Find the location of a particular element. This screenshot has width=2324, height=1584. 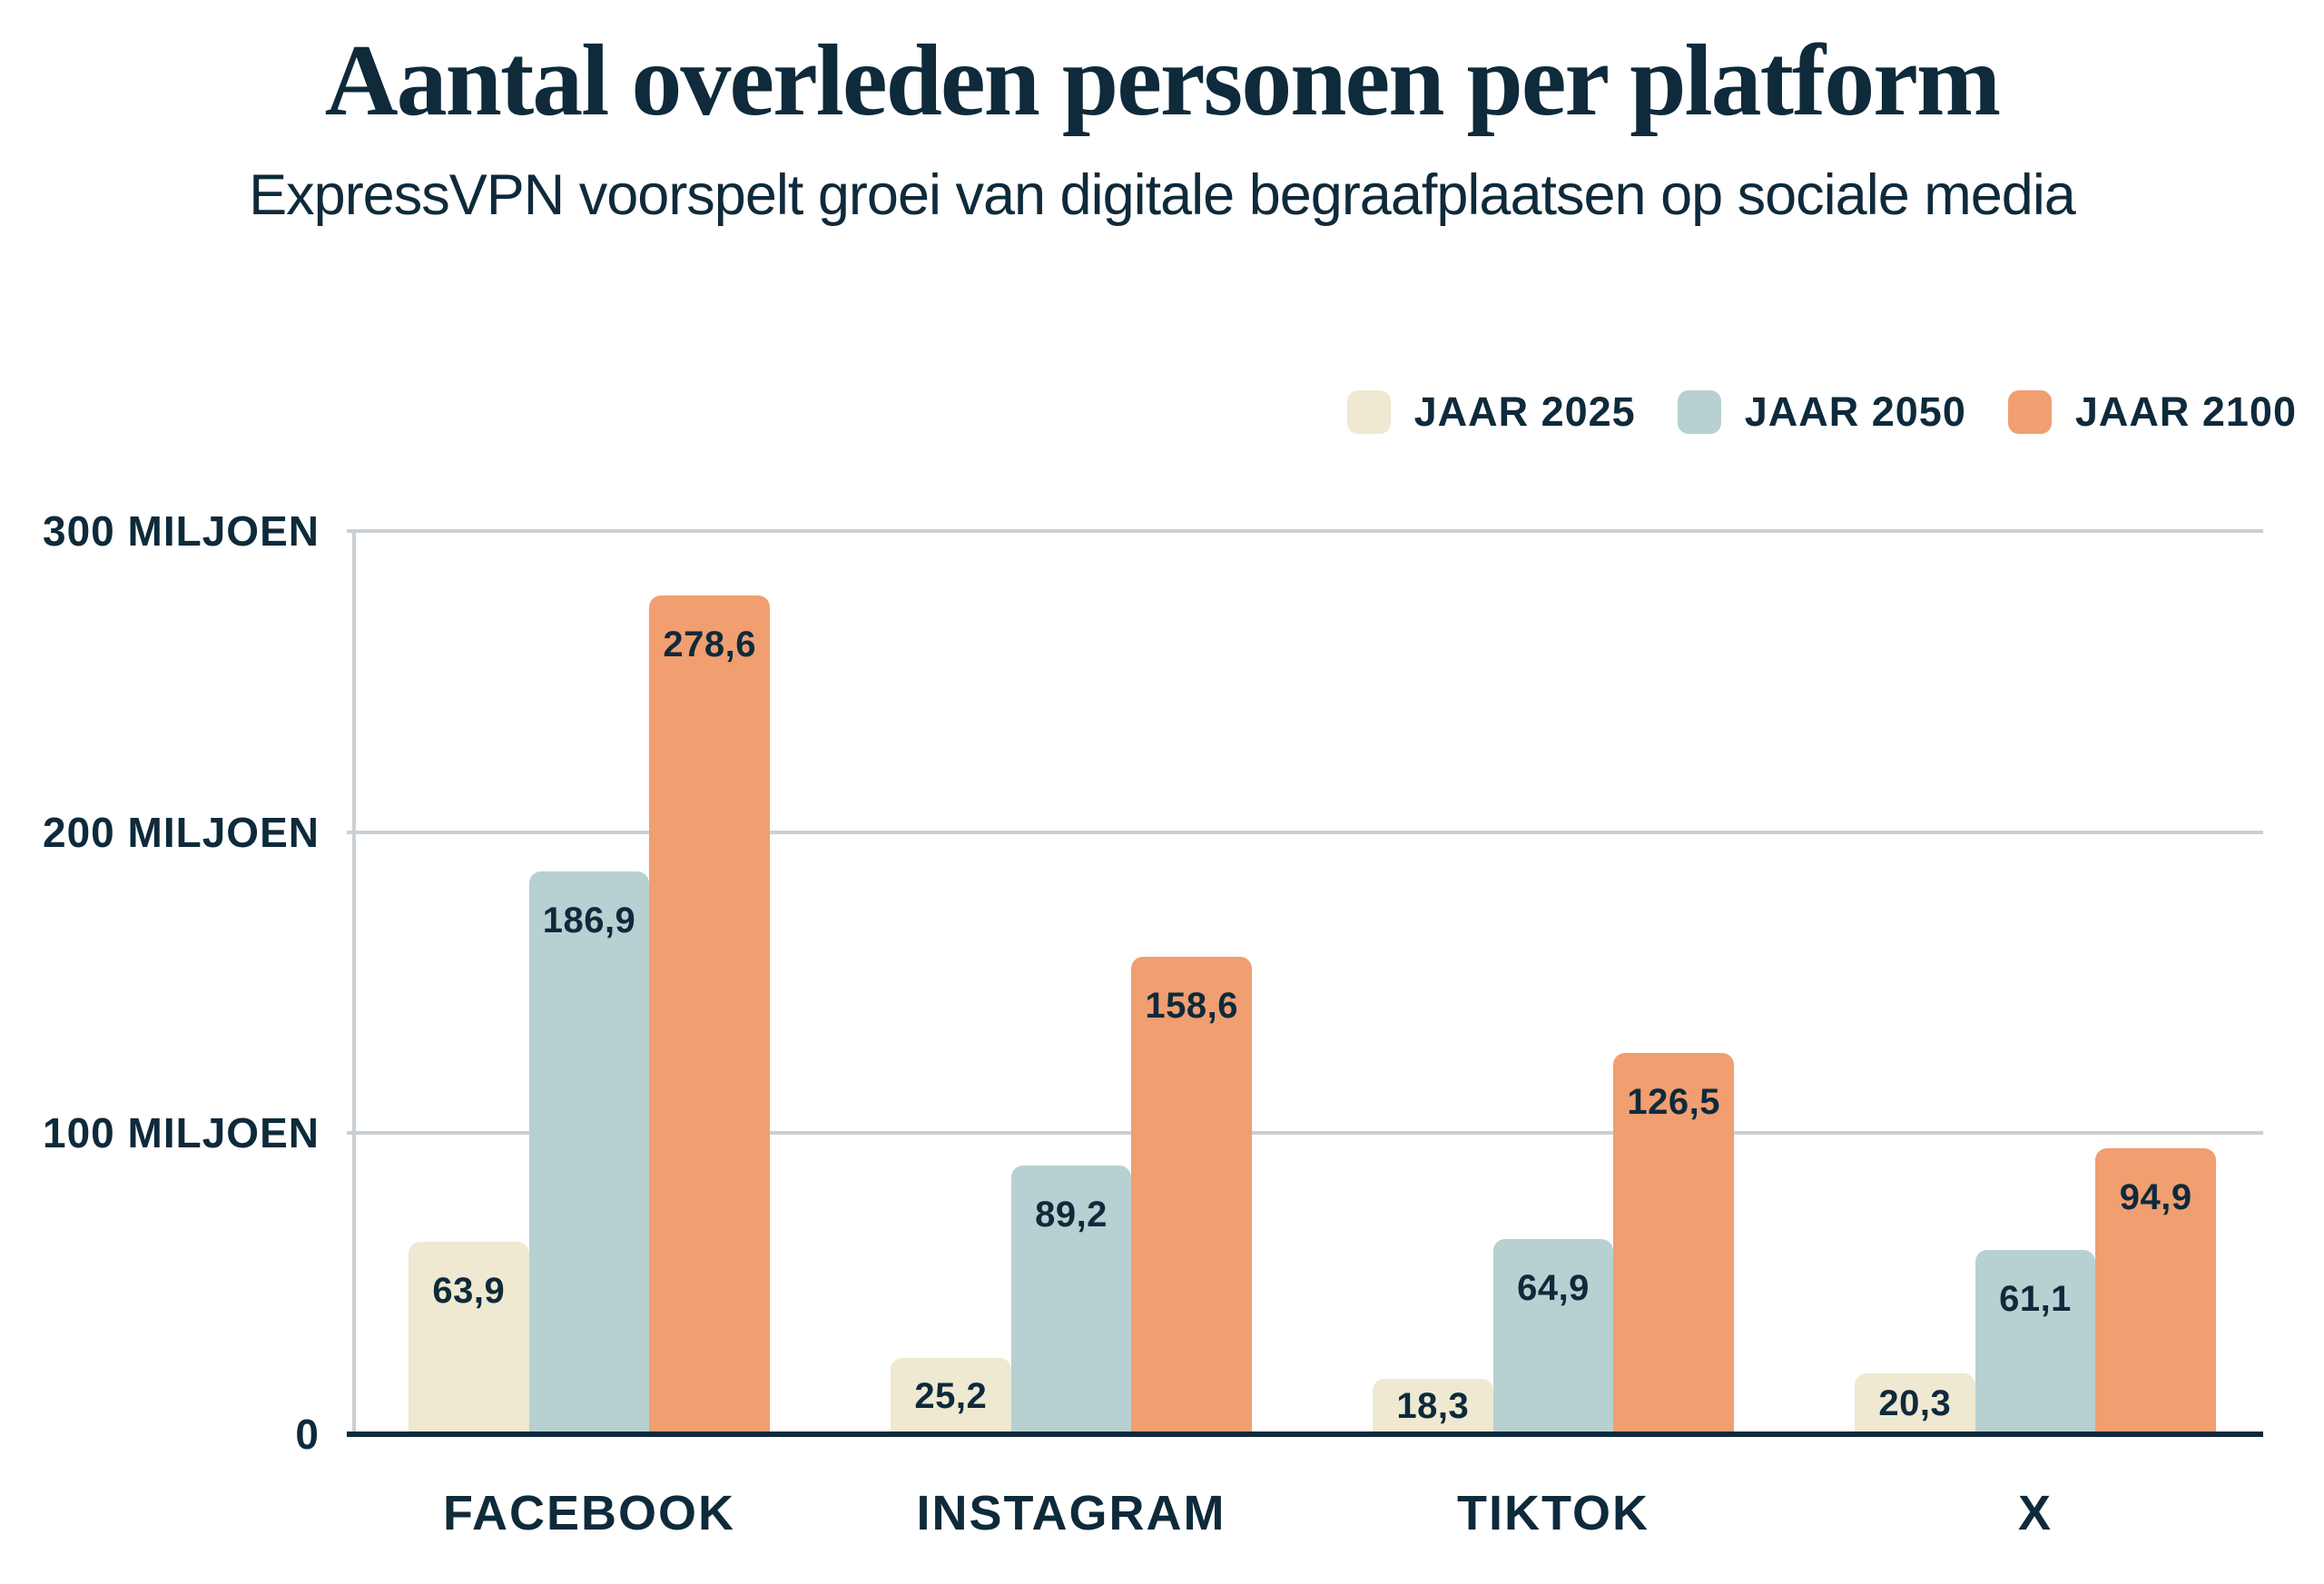

bar-facebook-jaar-2050: 186,9 is located at coordinates (589, 1152).